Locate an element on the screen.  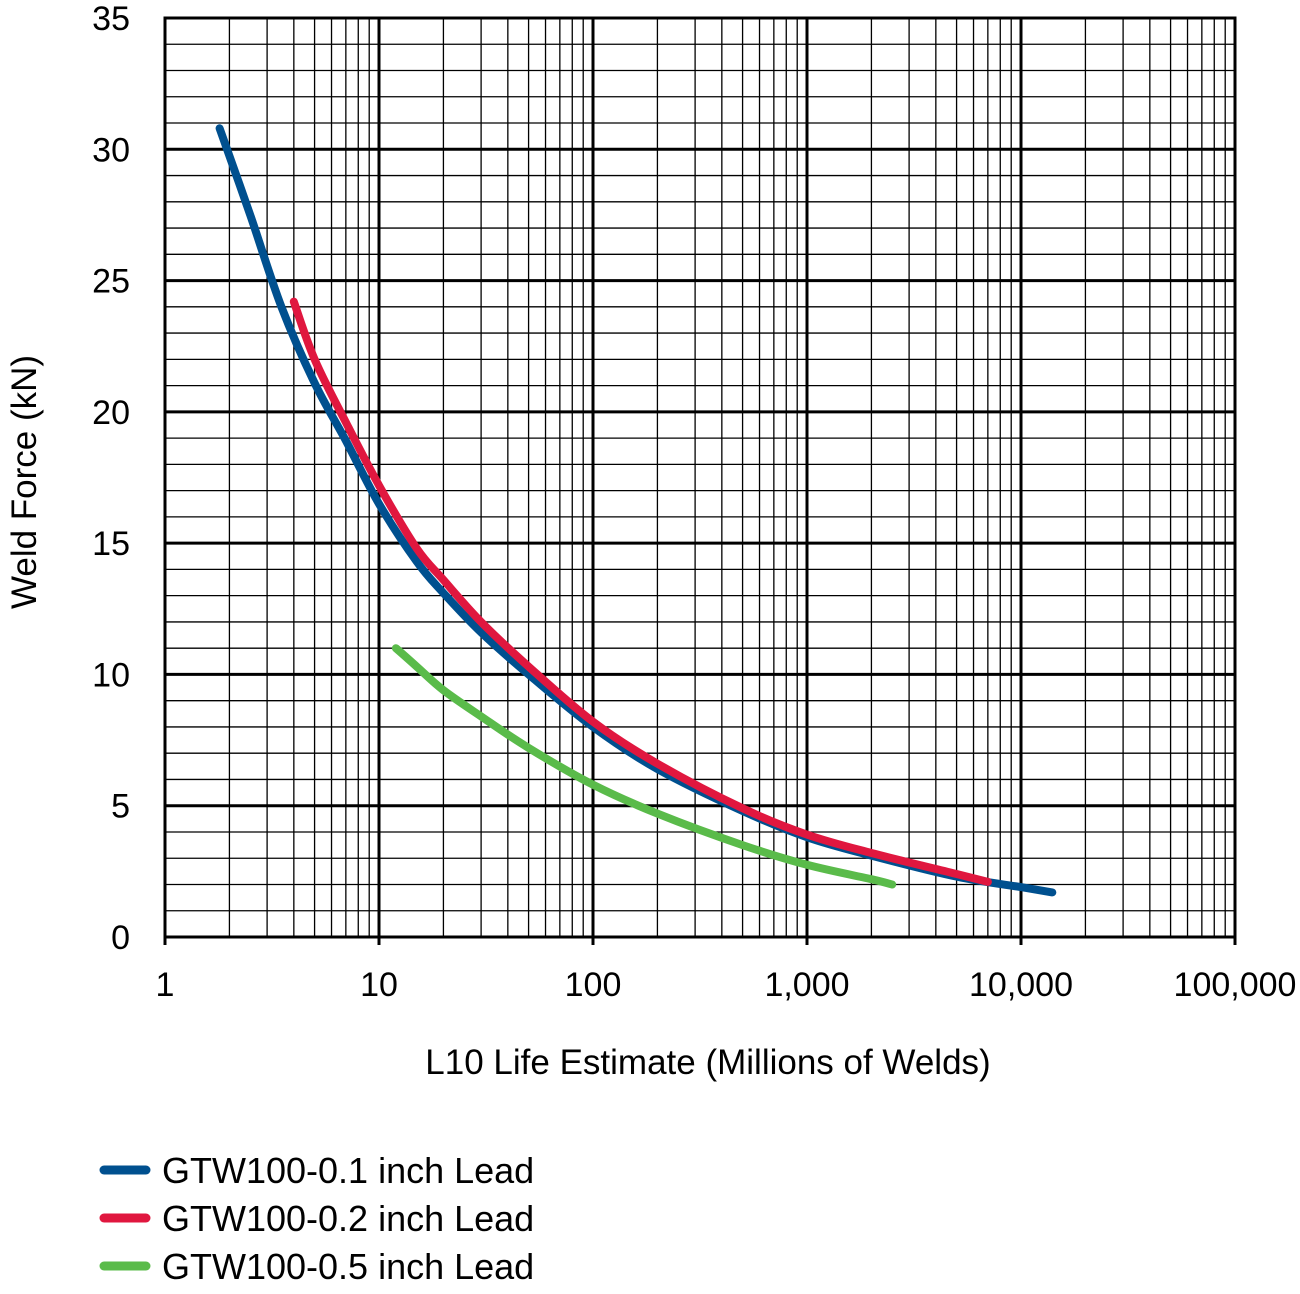
x-axis-tick-labels: 1 10 100 1,000 10,000 100,000 is located at coordinates (726, 985).